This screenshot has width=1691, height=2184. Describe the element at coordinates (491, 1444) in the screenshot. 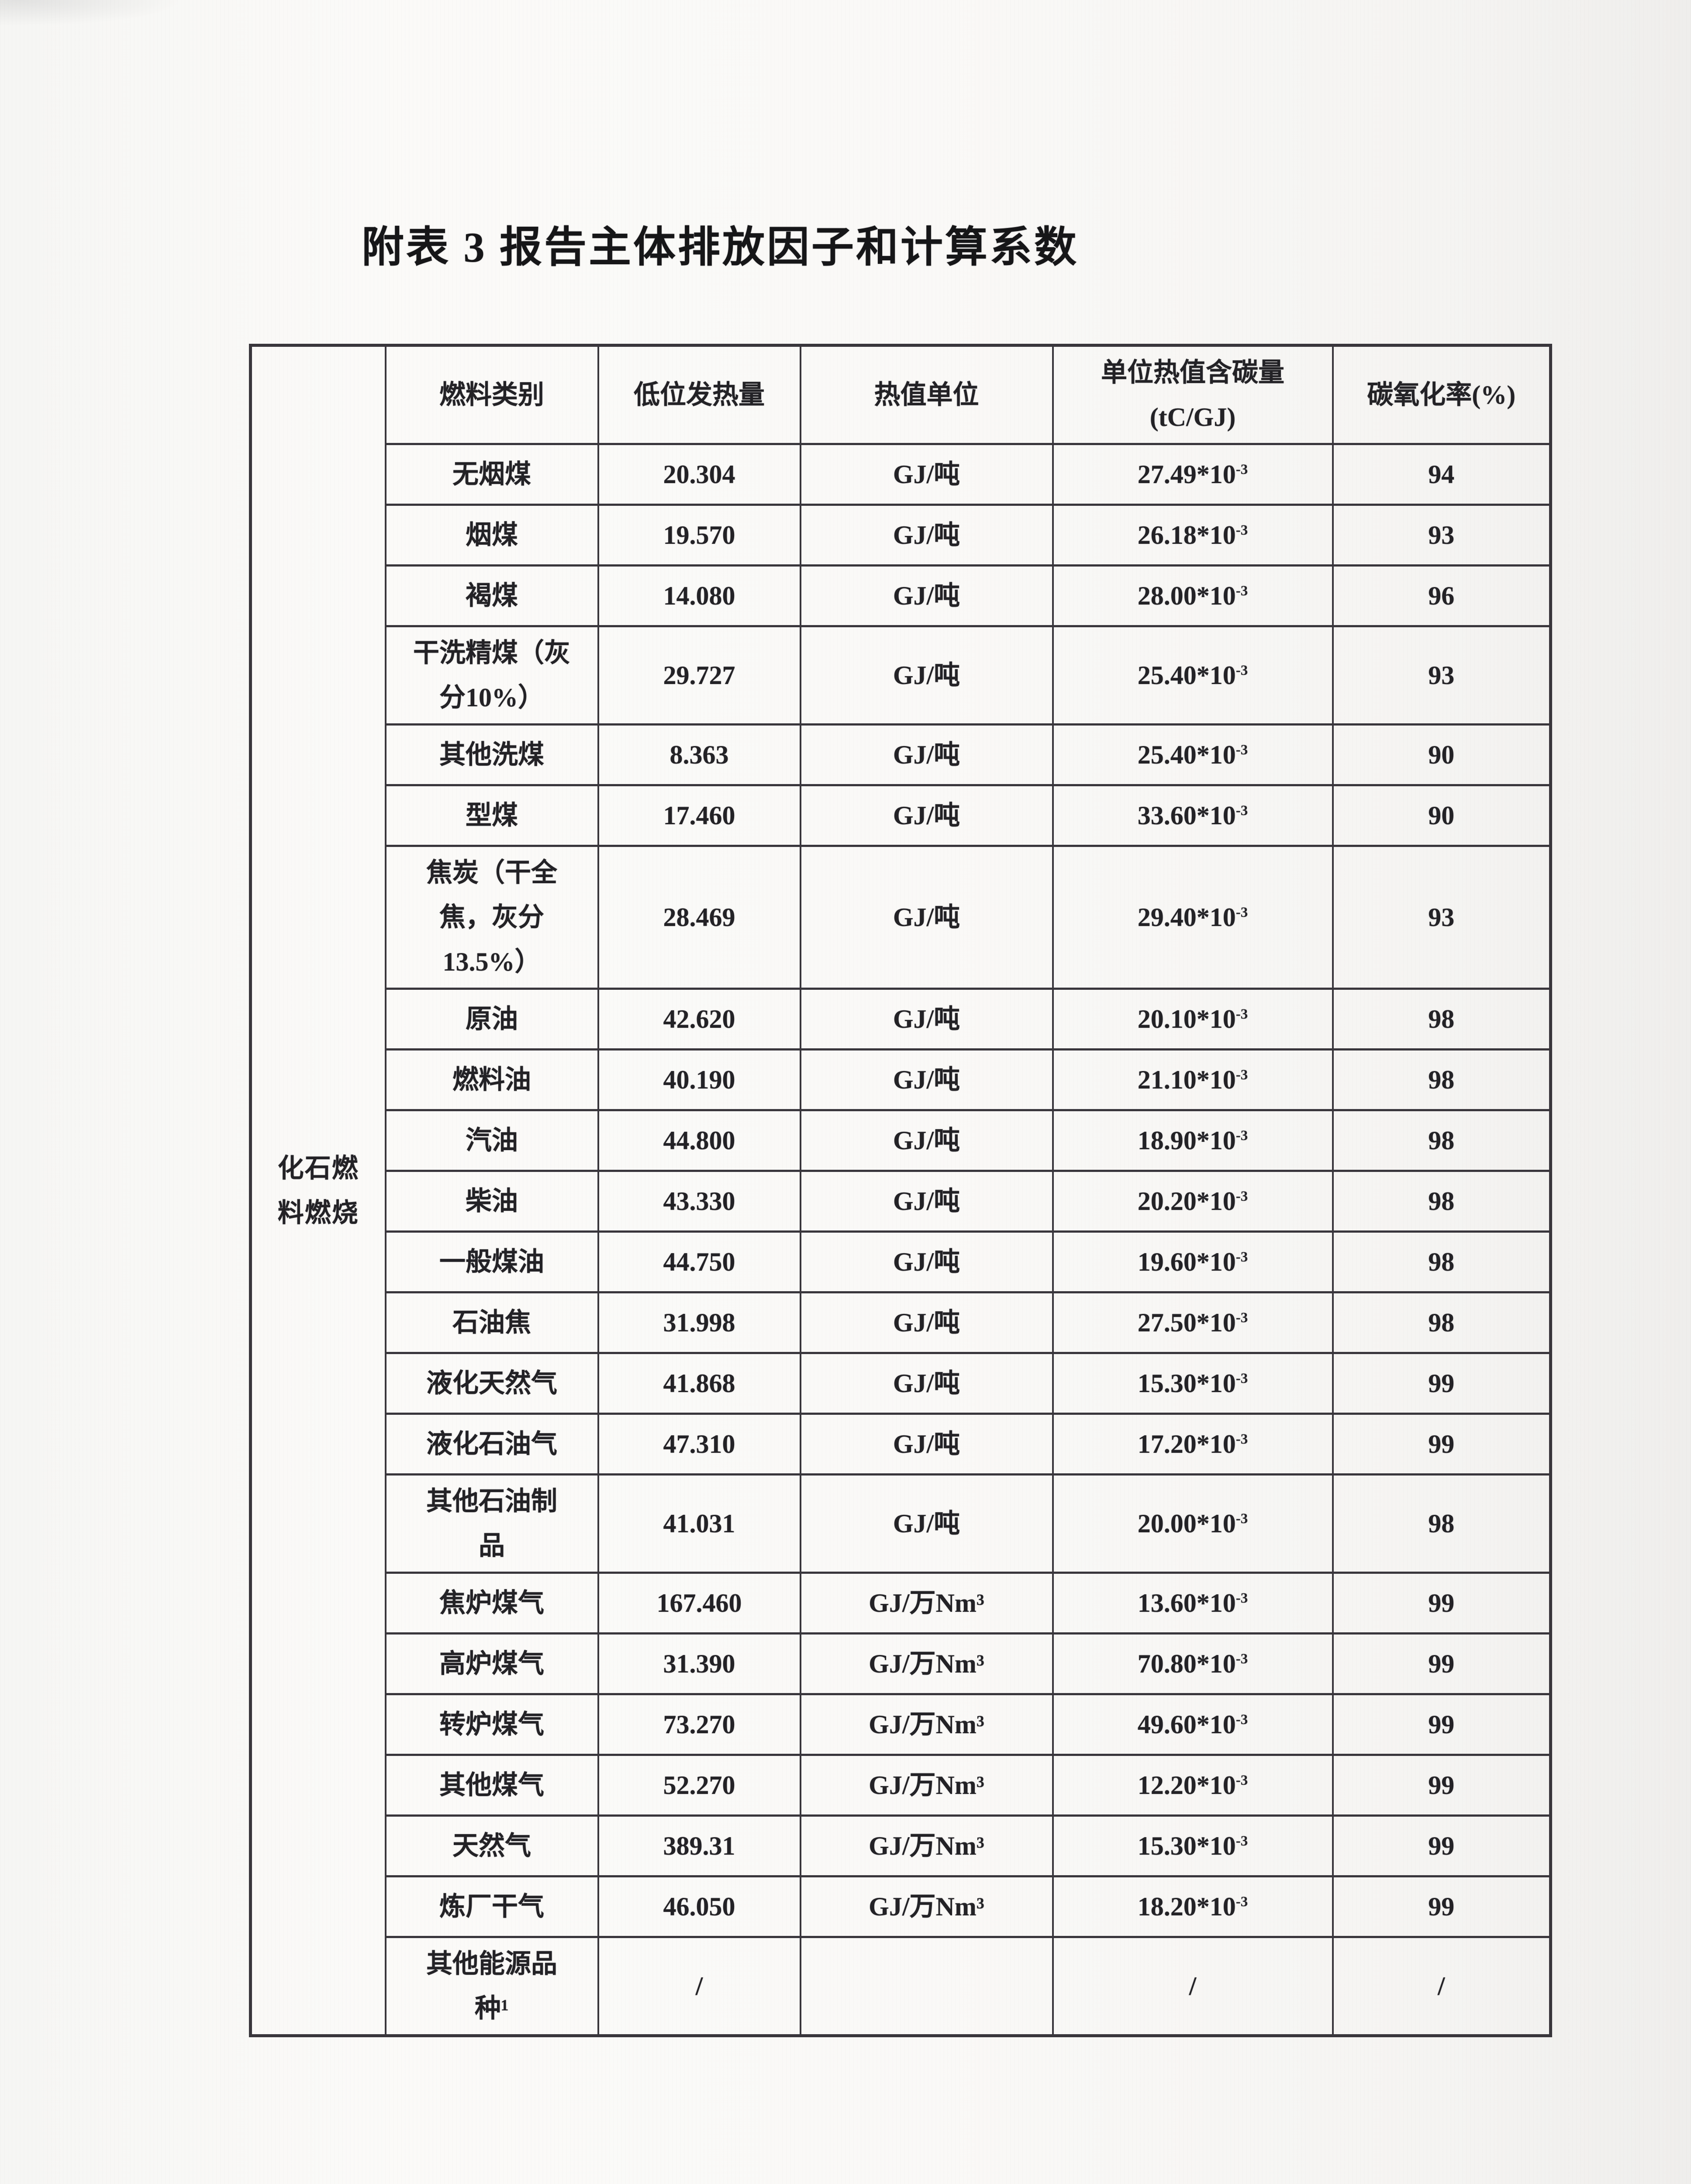

I see `fuel-cell: 液化石油气` at that location.